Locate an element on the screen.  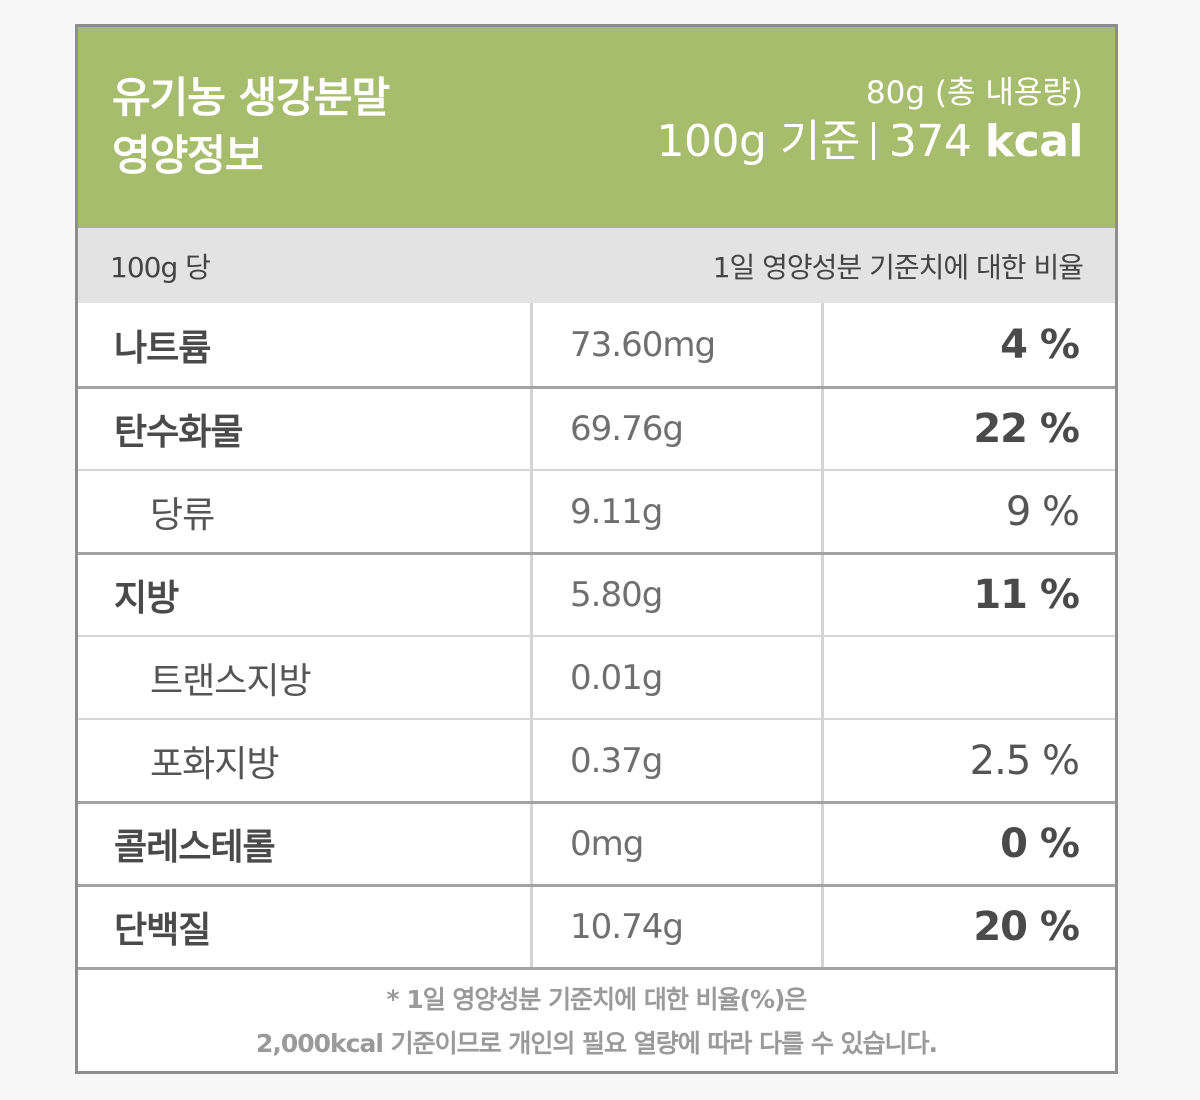
nutrient-amount: 69.76g is located at coordinates (678, 429).